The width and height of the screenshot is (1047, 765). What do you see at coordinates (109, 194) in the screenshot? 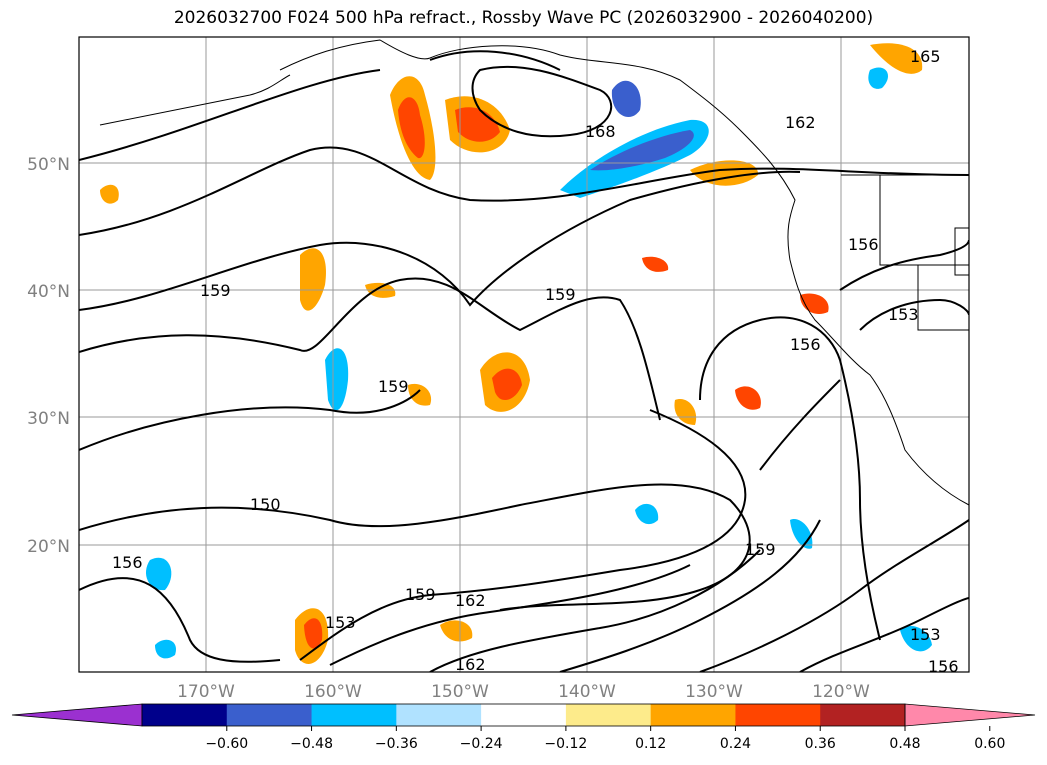
I see `positive-anomaly-nw` at bounding box center [109, 194].